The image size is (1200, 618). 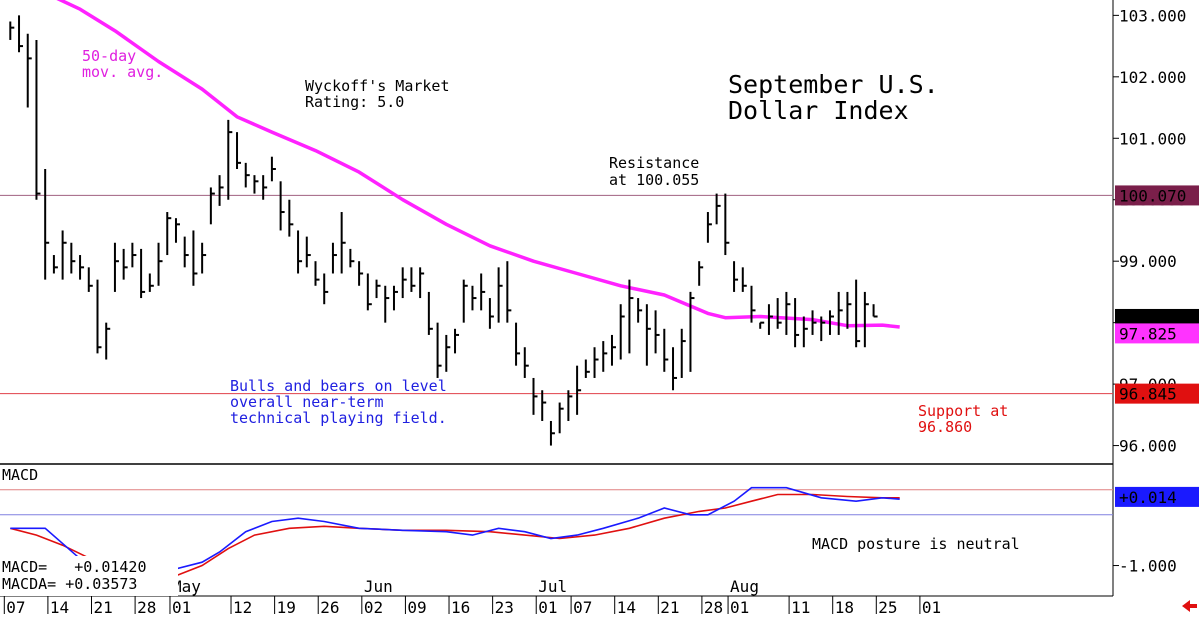 What do you see at coordinates (713, 607) in the screenshot?
I see `x-tick-label-16: 28` at bounding box center [713, 607].